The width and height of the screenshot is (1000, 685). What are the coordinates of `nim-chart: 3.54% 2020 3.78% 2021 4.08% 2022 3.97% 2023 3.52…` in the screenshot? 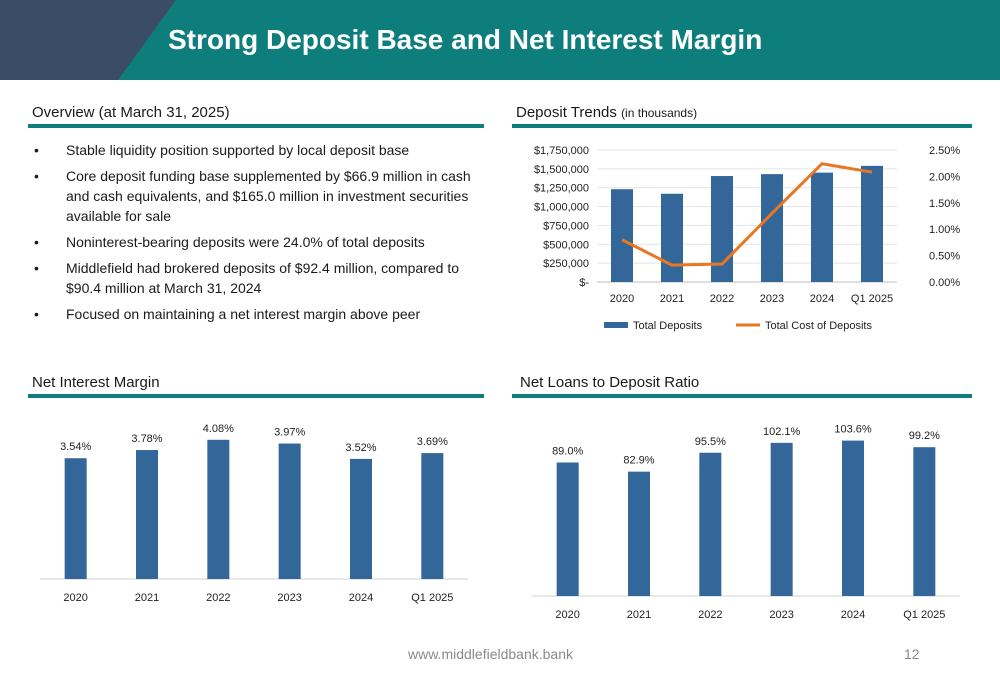 It's located at (254, 513).